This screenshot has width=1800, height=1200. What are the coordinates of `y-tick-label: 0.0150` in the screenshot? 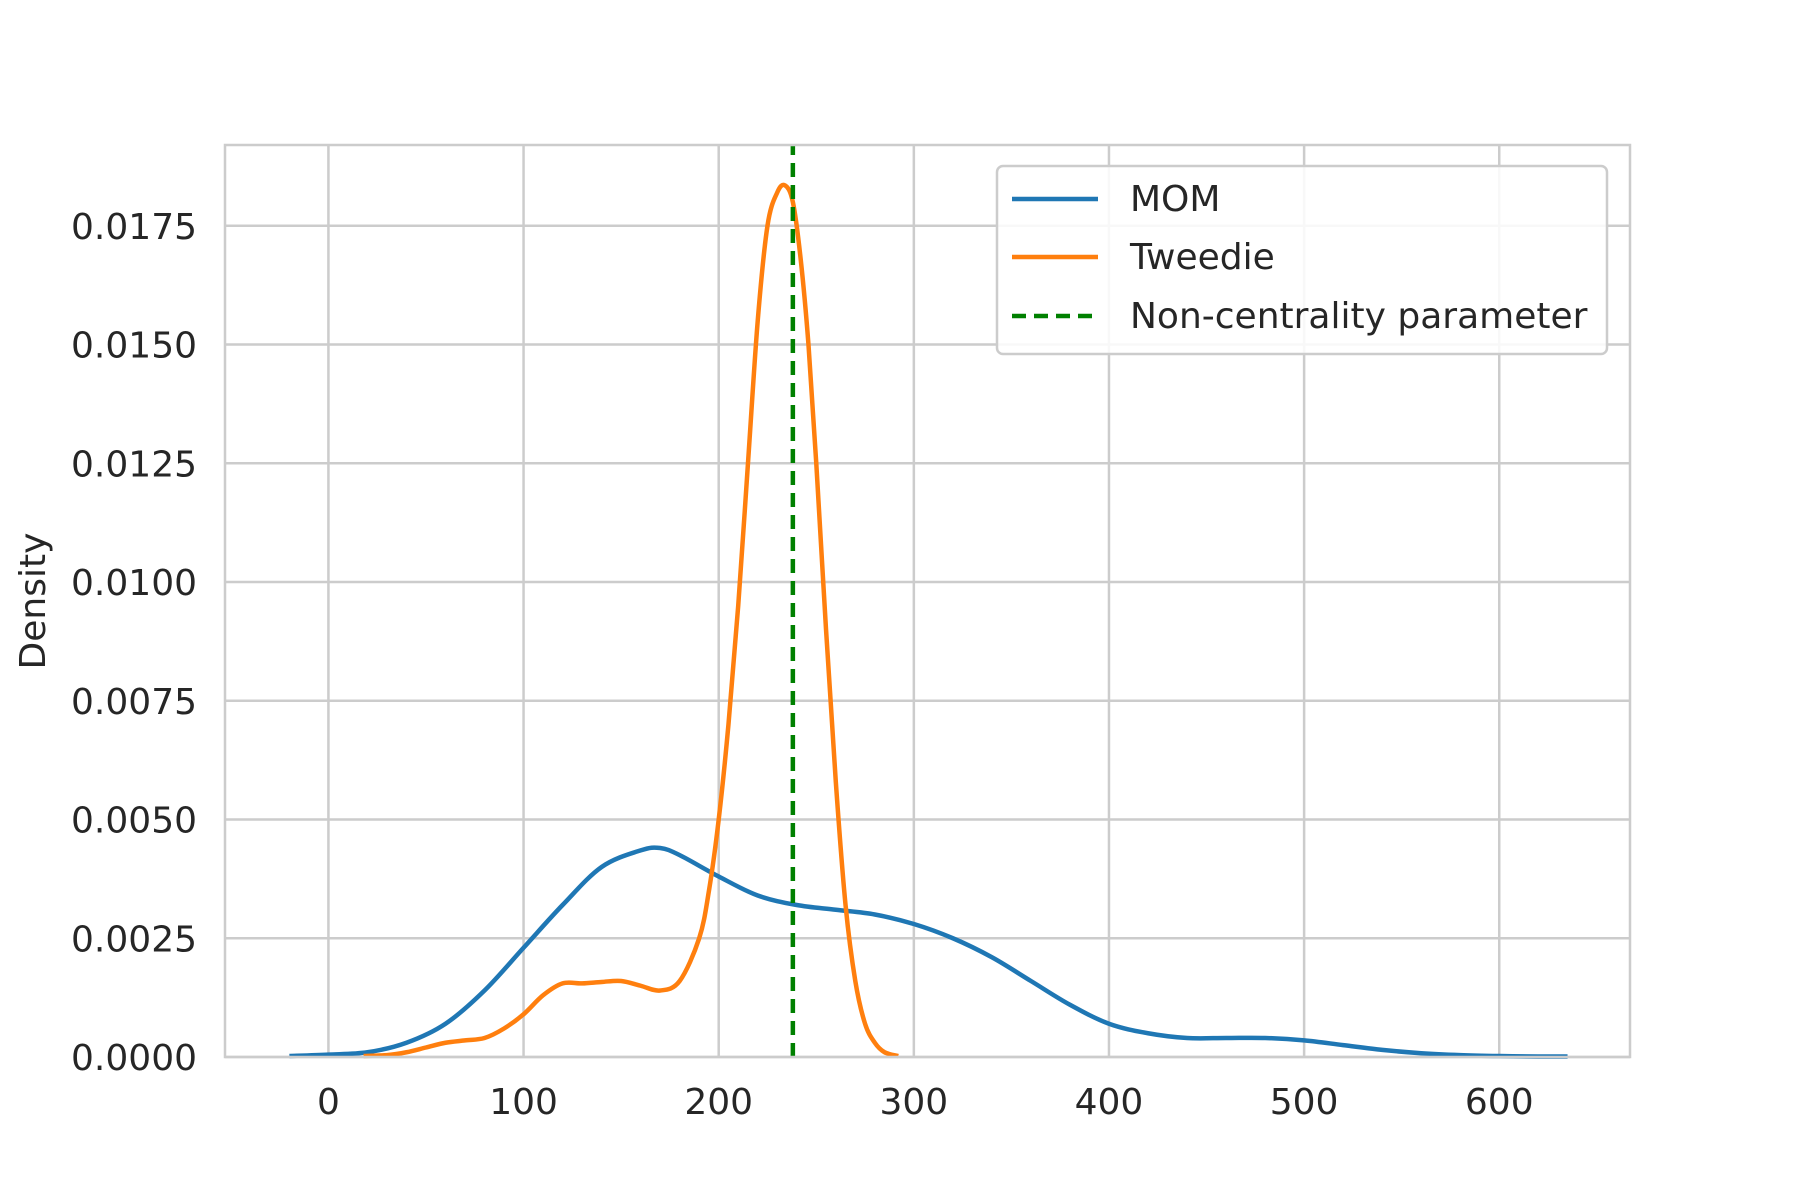 It's located at (134, 346).